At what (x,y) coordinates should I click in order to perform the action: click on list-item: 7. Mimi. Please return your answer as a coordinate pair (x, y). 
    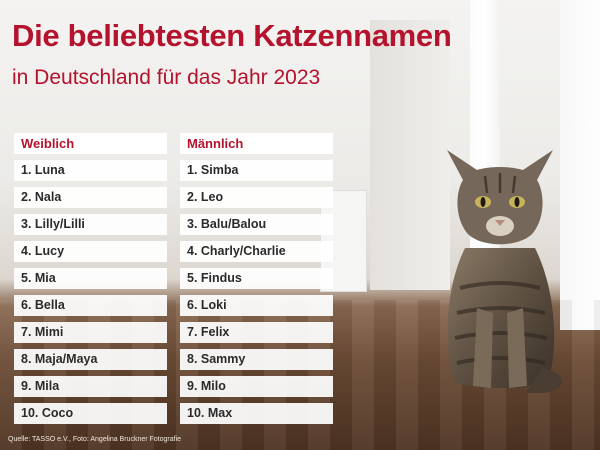
    Looking at the image, I should click on (90, 332).